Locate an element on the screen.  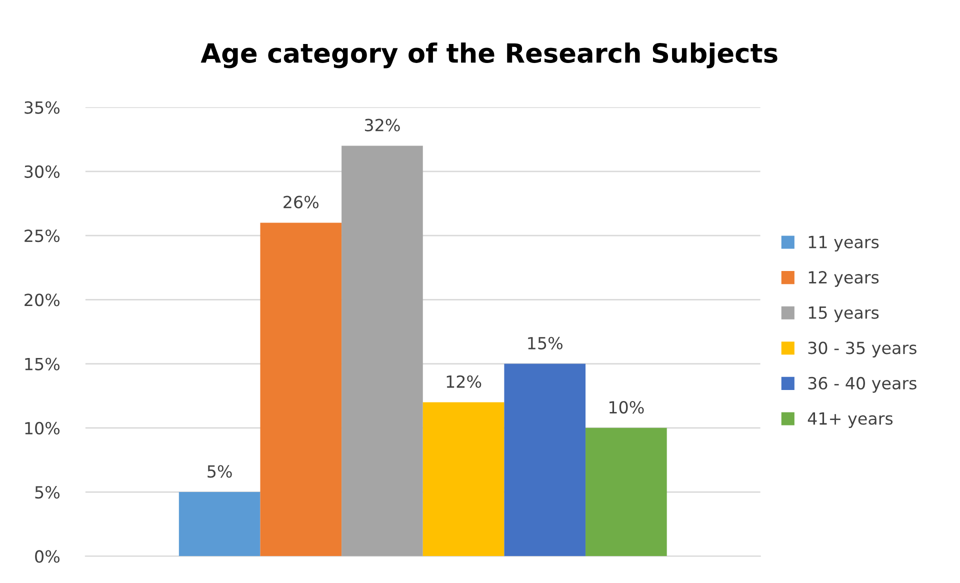
legend-label: 15 years is located at coordinates (843, 314).